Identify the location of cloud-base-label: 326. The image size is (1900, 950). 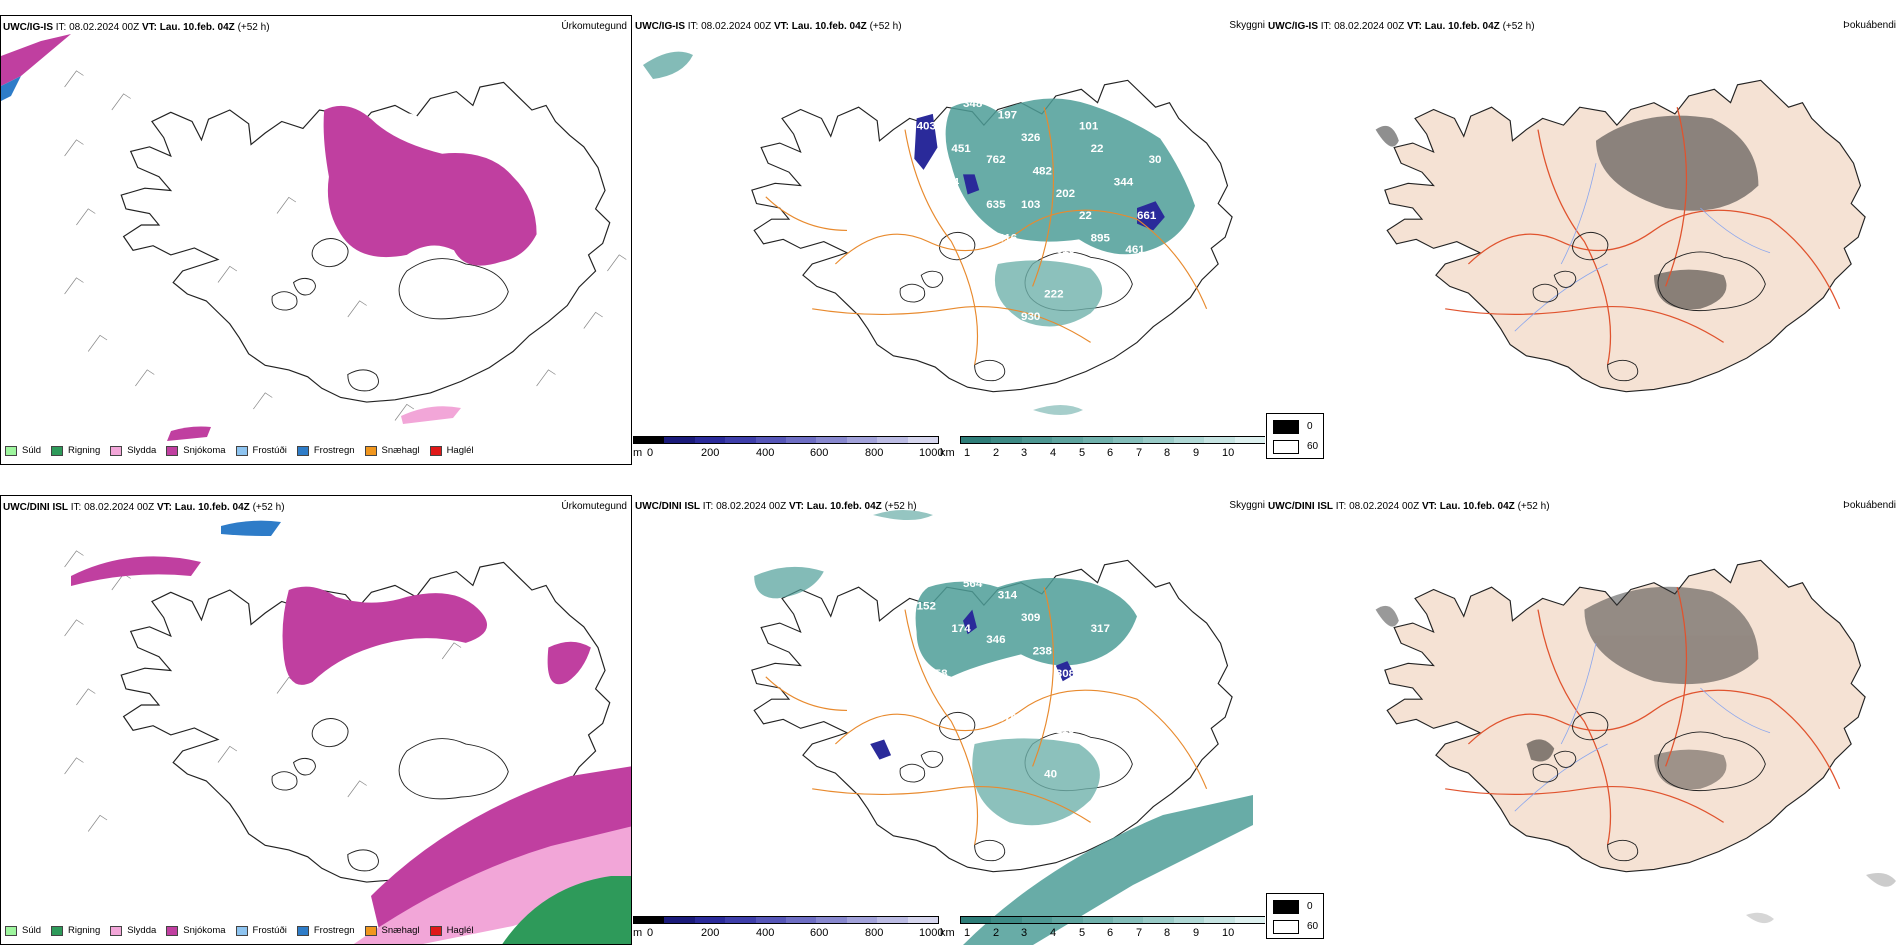
(1030, 138).